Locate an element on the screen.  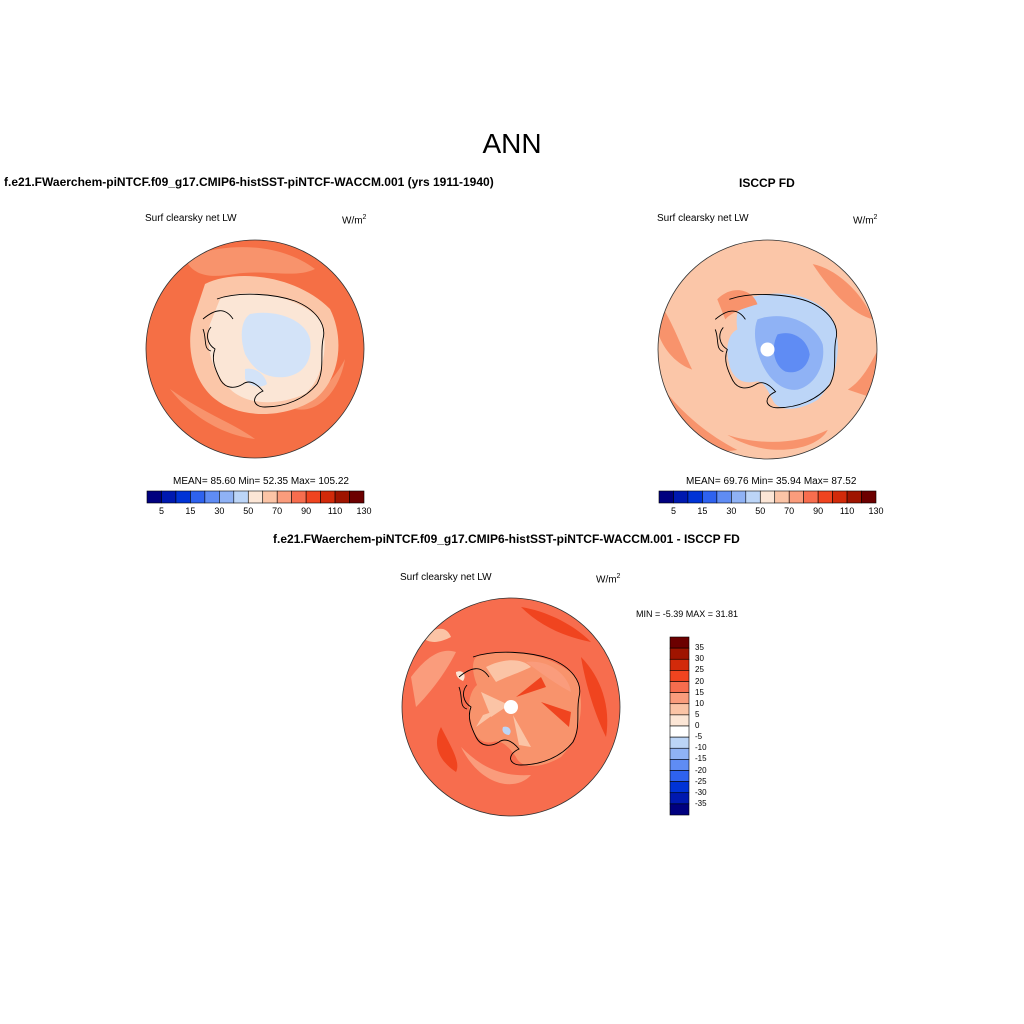
colorbar-diff is located at coordinates (679, 726).